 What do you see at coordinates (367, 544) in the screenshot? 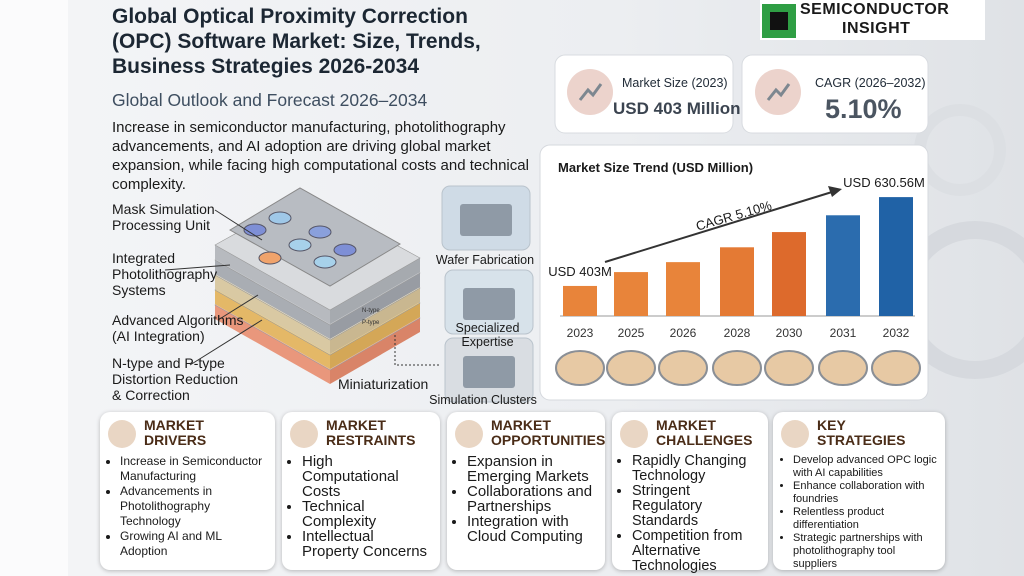
I see `card-item: Intellectual Property Concerns` at bounding box center [367, 544].